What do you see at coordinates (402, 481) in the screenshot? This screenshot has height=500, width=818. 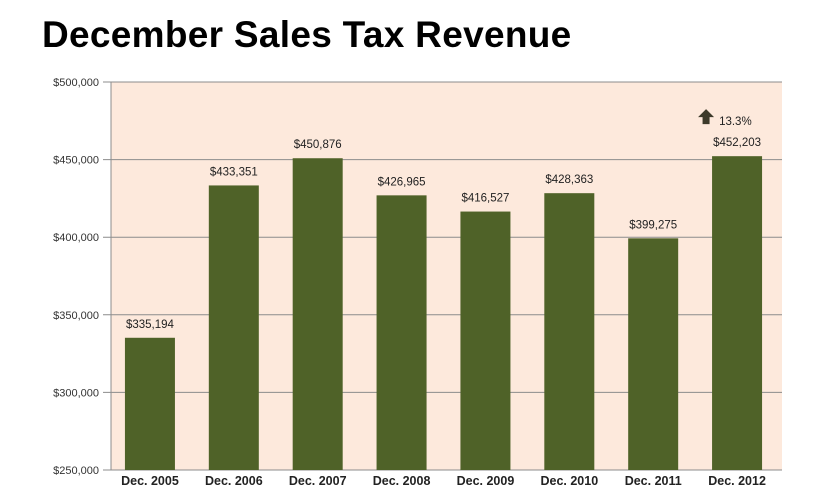 I see `x-tick-label: Dec. 2008` at bounding box center [402, 481].